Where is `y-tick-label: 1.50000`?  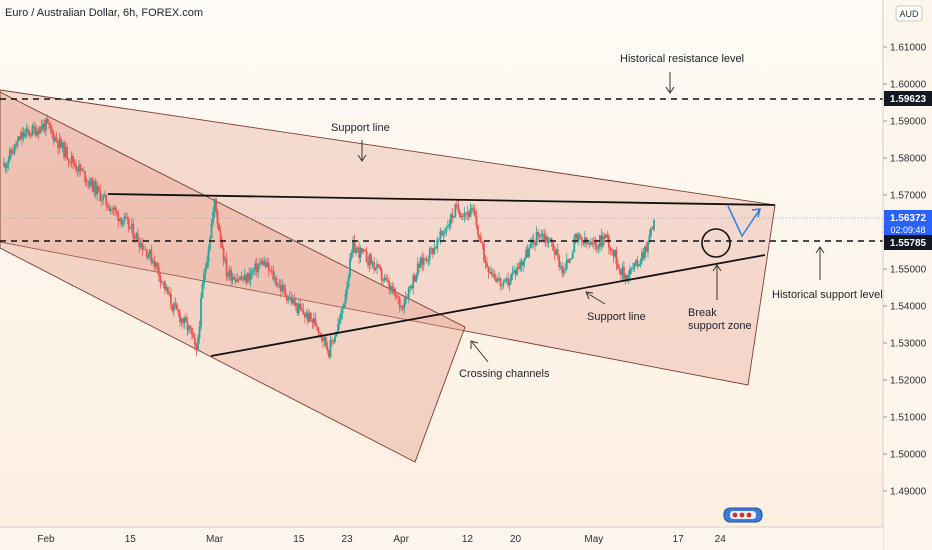 y-tick-label: 1.50000 is located at coordinates (908, 455).